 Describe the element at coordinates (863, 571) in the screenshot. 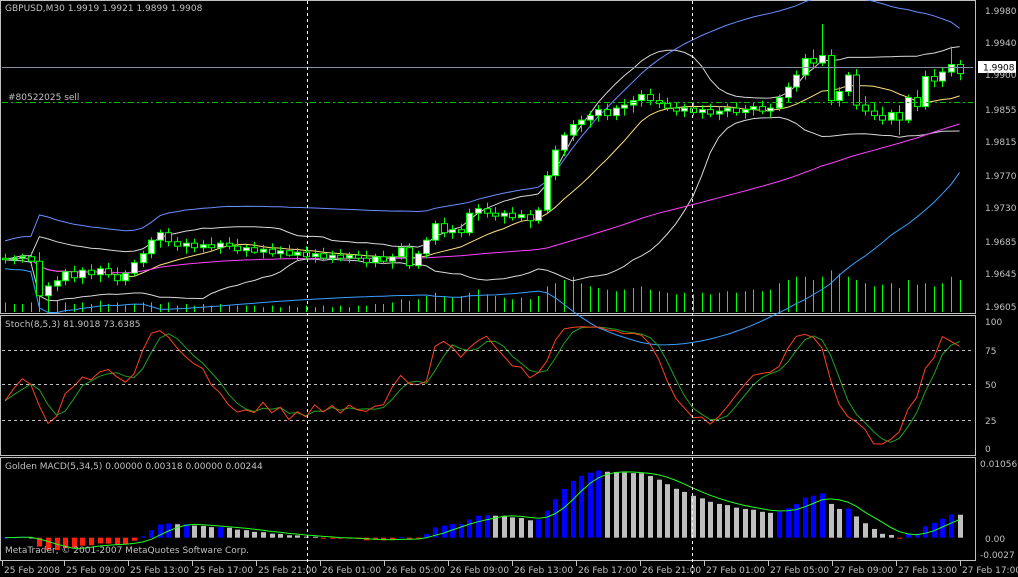

I see `time-label: 27 Feb 09:00` at that location.